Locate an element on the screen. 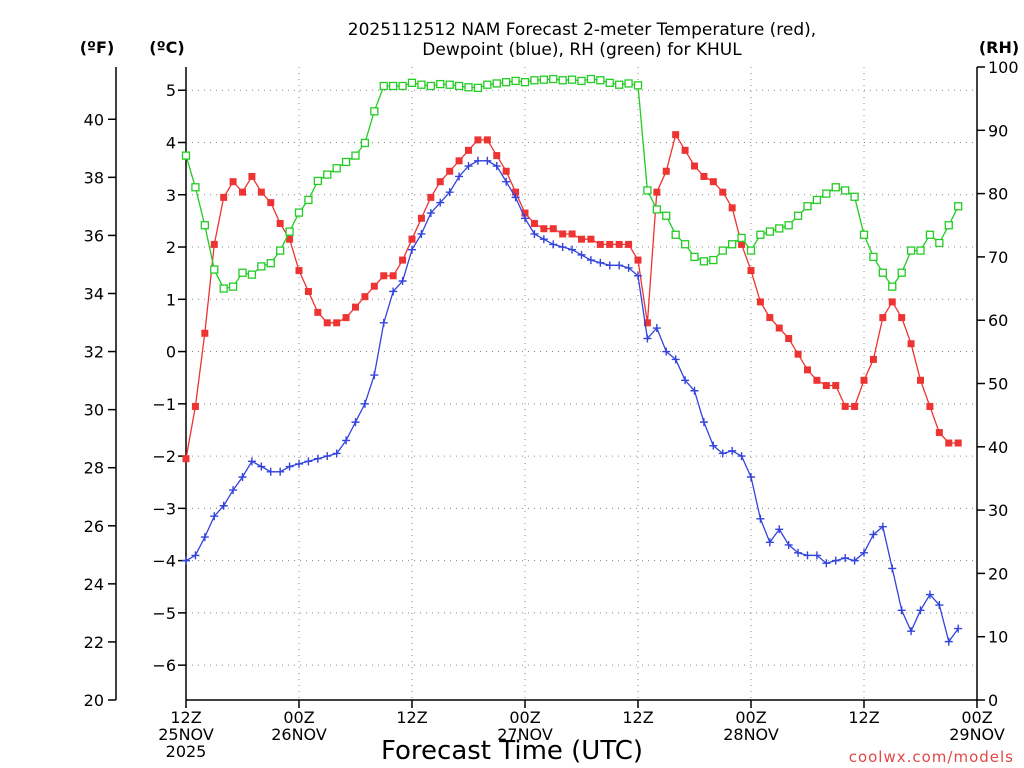  x-tick-label: 12Z is located at coordinates (185, 717).